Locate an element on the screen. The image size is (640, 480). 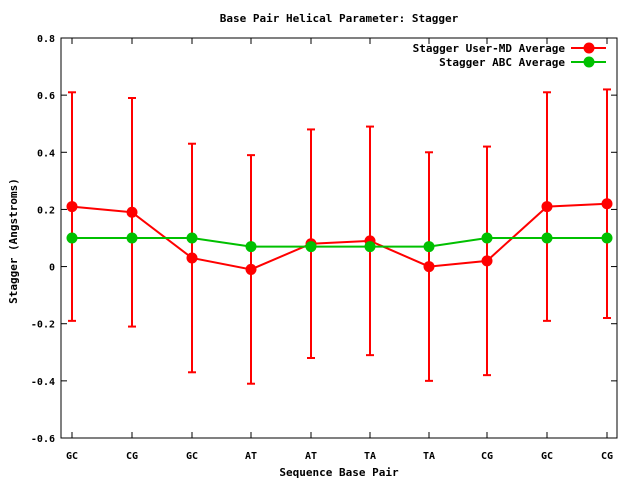
x-axis-label: Sequence Base Pair is located at coordinates (339, 472).